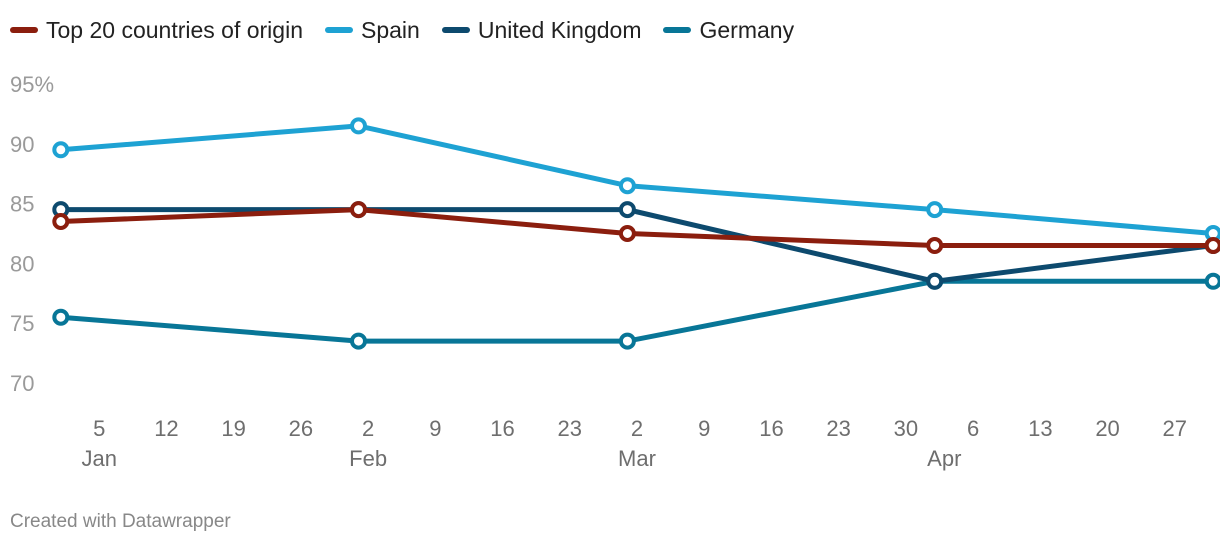 This screenshot has width=1220, height=548. Describe the element at coordinates (22, 383) in the screenshot. I see `y-tick-label: 70` at that location.